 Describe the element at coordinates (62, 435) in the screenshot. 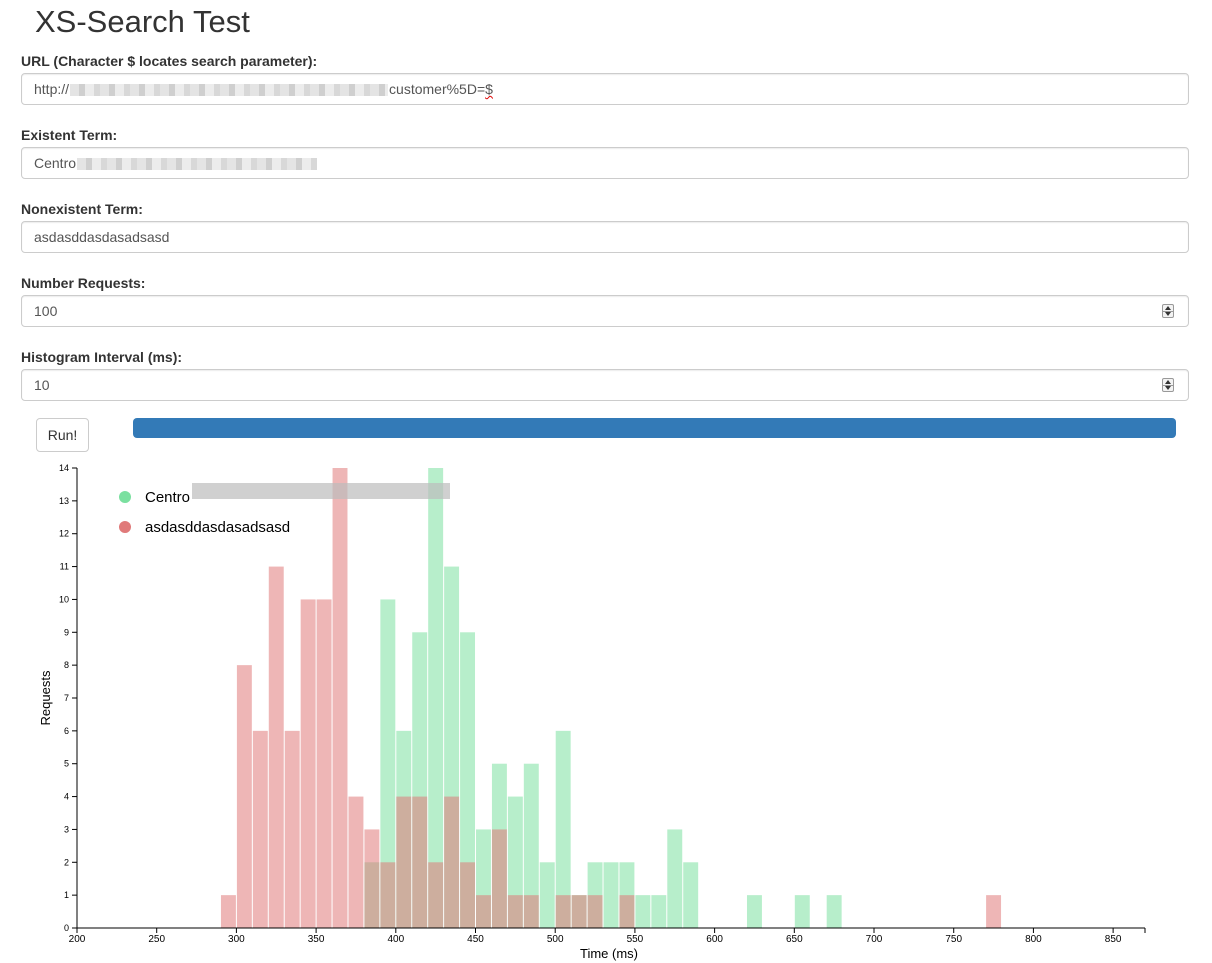

I see `run-button: Run!` at that location.